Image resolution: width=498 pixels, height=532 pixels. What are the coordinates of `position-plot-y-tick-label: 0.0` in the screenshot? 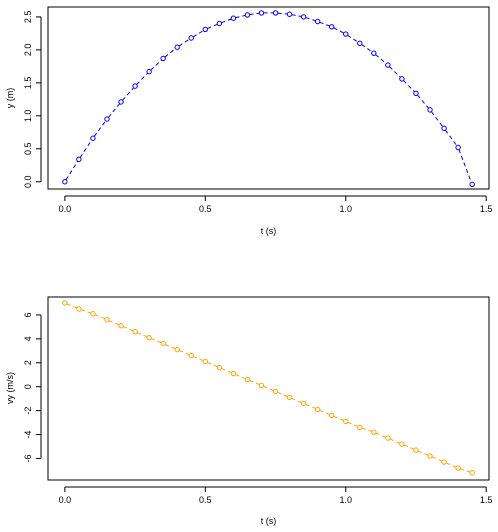 It's located at (28, 181).